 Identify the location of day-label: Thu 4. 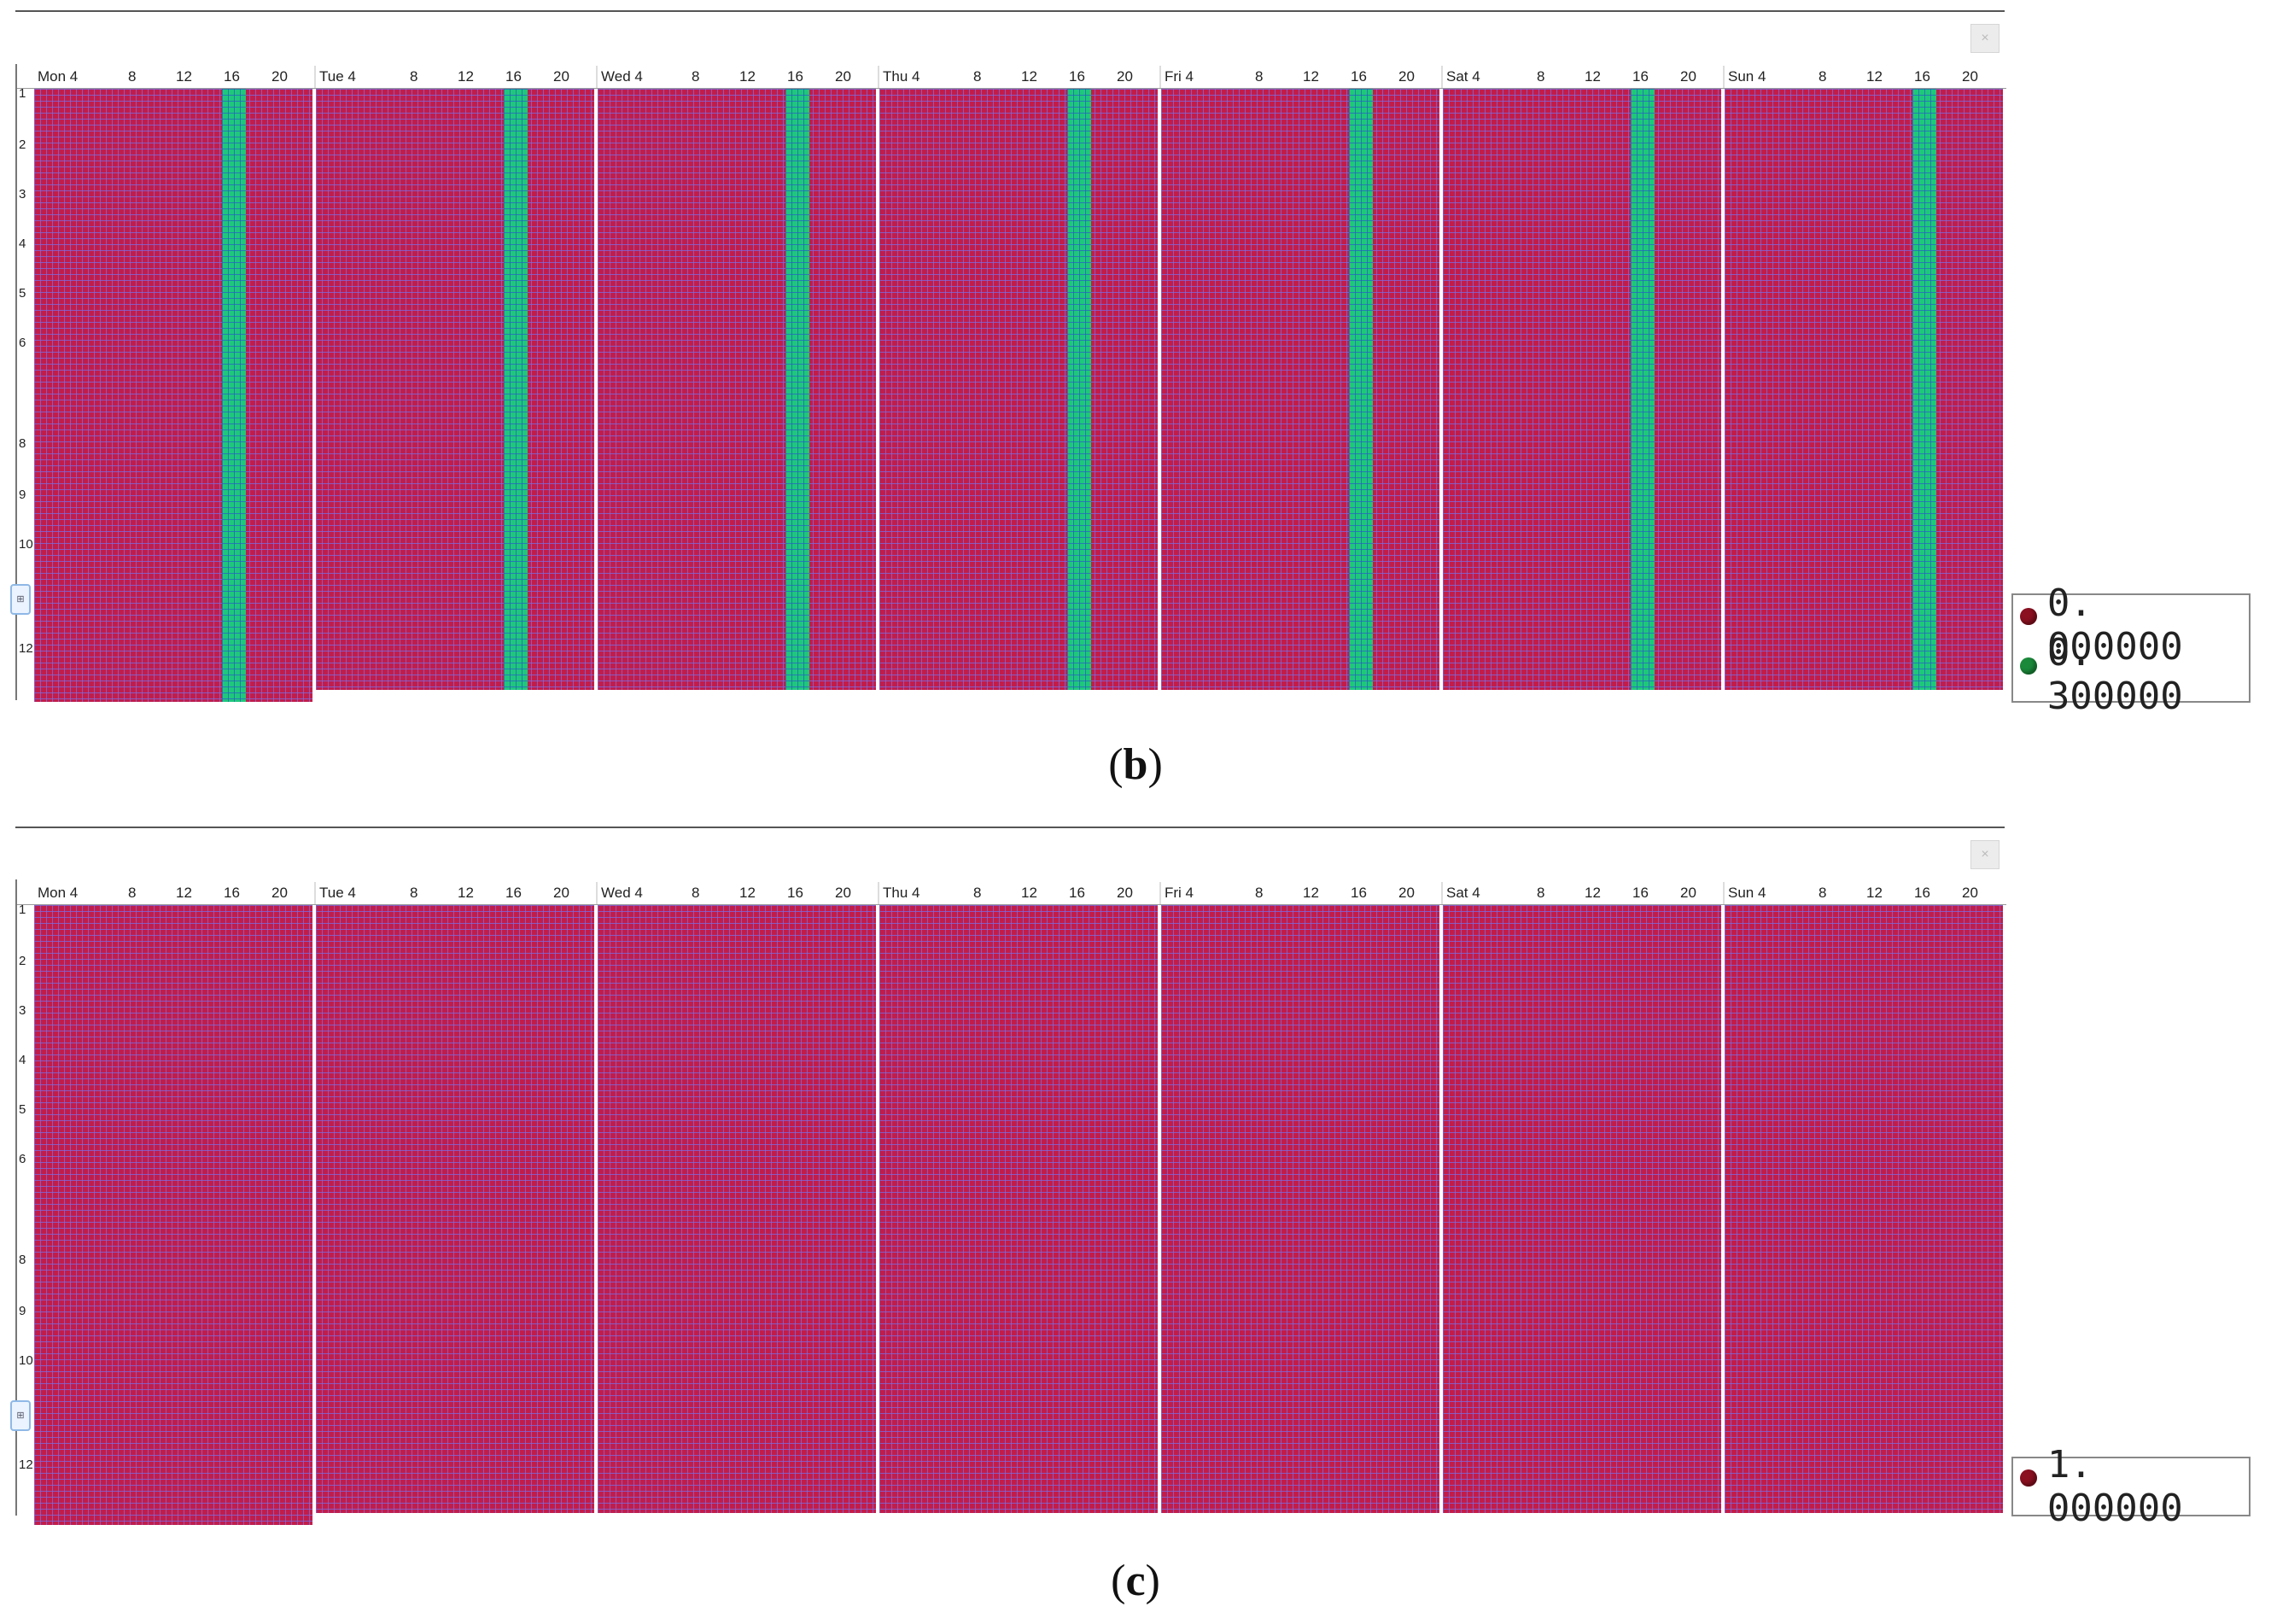
(901, 77).